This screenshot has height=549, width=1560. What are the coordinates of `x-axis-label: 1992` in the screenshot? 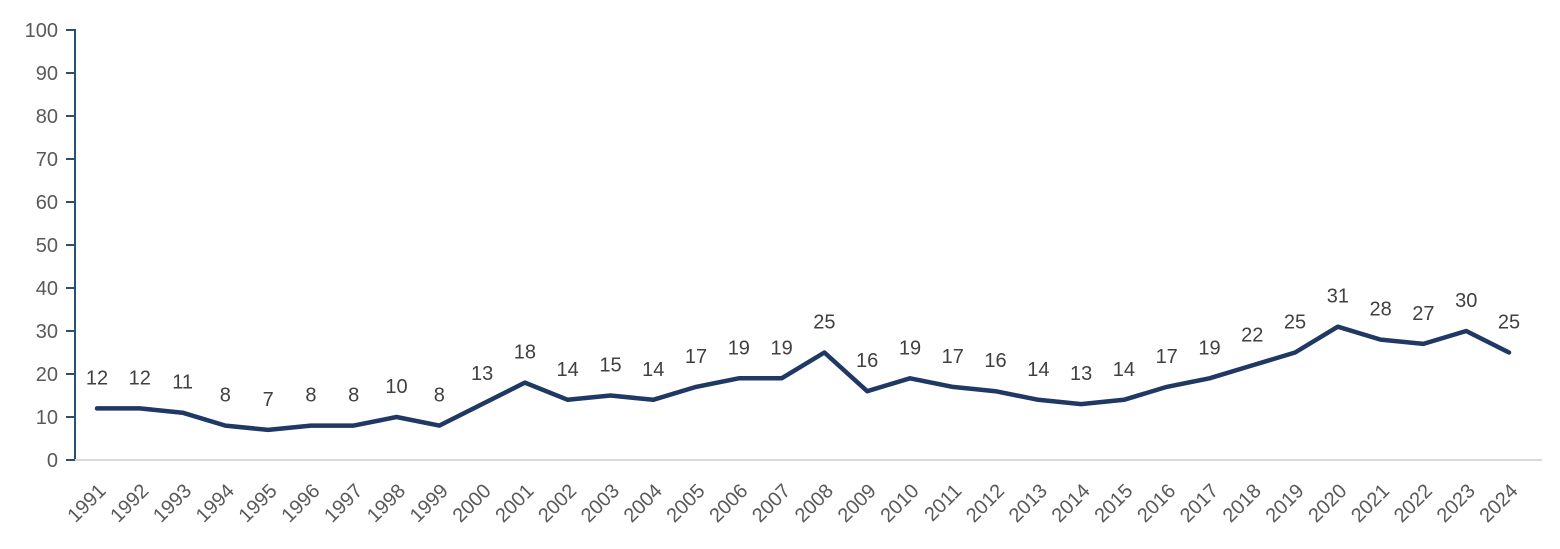 It's located at (129, 503).